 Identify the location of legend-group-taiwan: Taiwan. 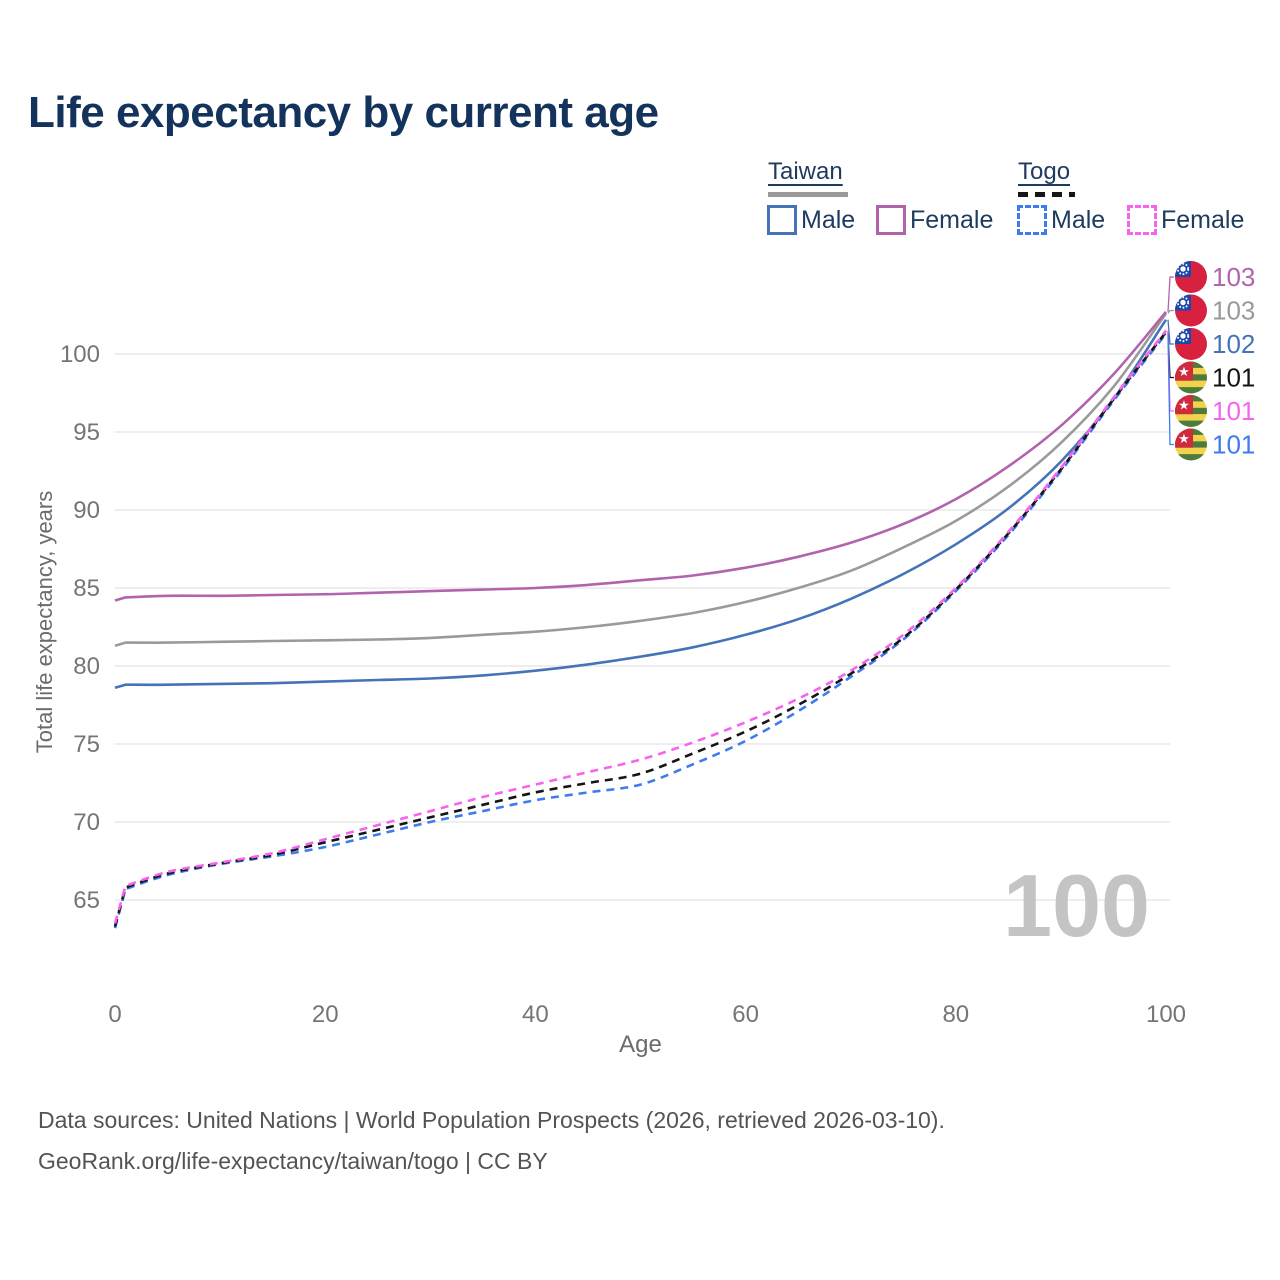
(808, 177).